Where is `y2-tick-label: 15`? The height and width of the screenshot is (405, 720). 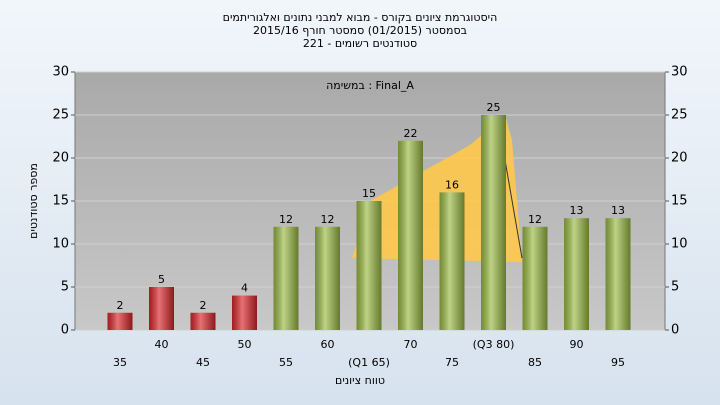 y2-tick-label: 15 is located at coordinates (679, 201).